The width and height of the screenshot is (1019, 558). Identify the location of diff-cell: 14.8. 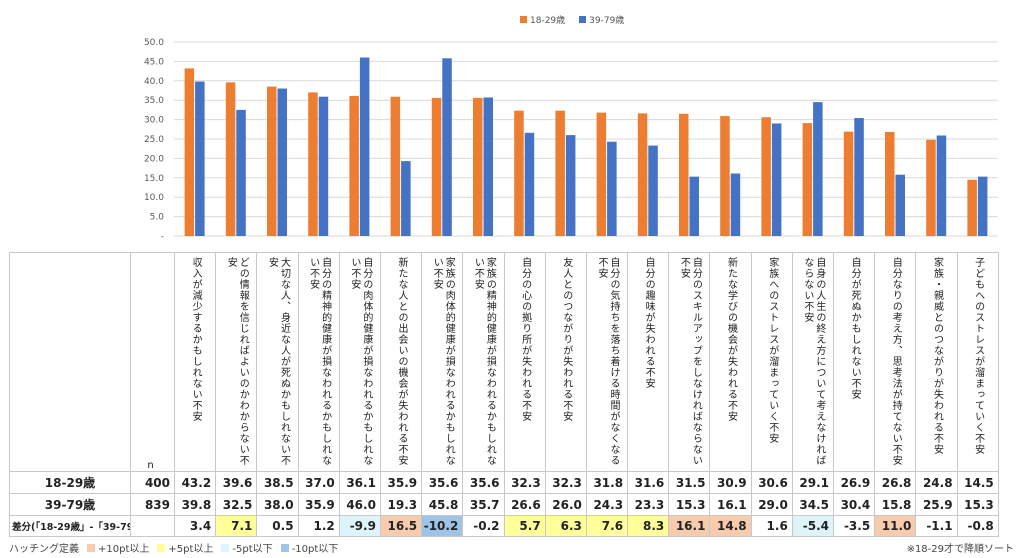
(730, 526).